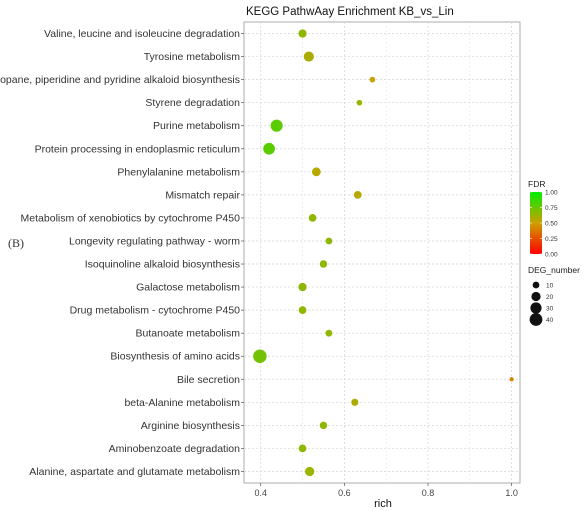 The height and width of the screenshot is (511, 588). I want to click on fdr-tick-label: 0.25, so click(551, 239).